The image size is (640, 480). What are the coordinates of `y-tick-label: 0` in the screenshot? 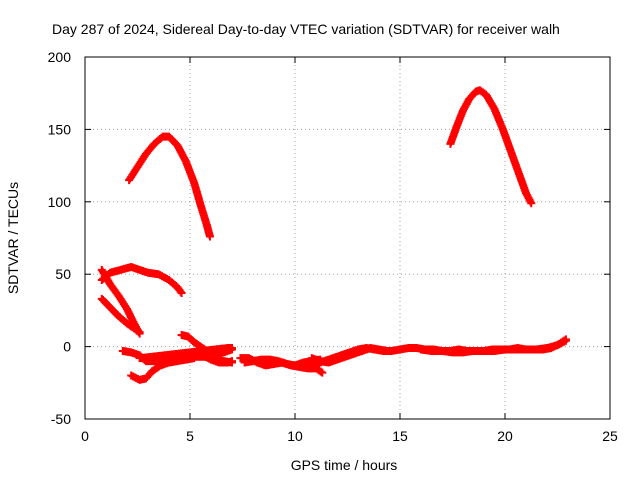 It's located at (67, 347).